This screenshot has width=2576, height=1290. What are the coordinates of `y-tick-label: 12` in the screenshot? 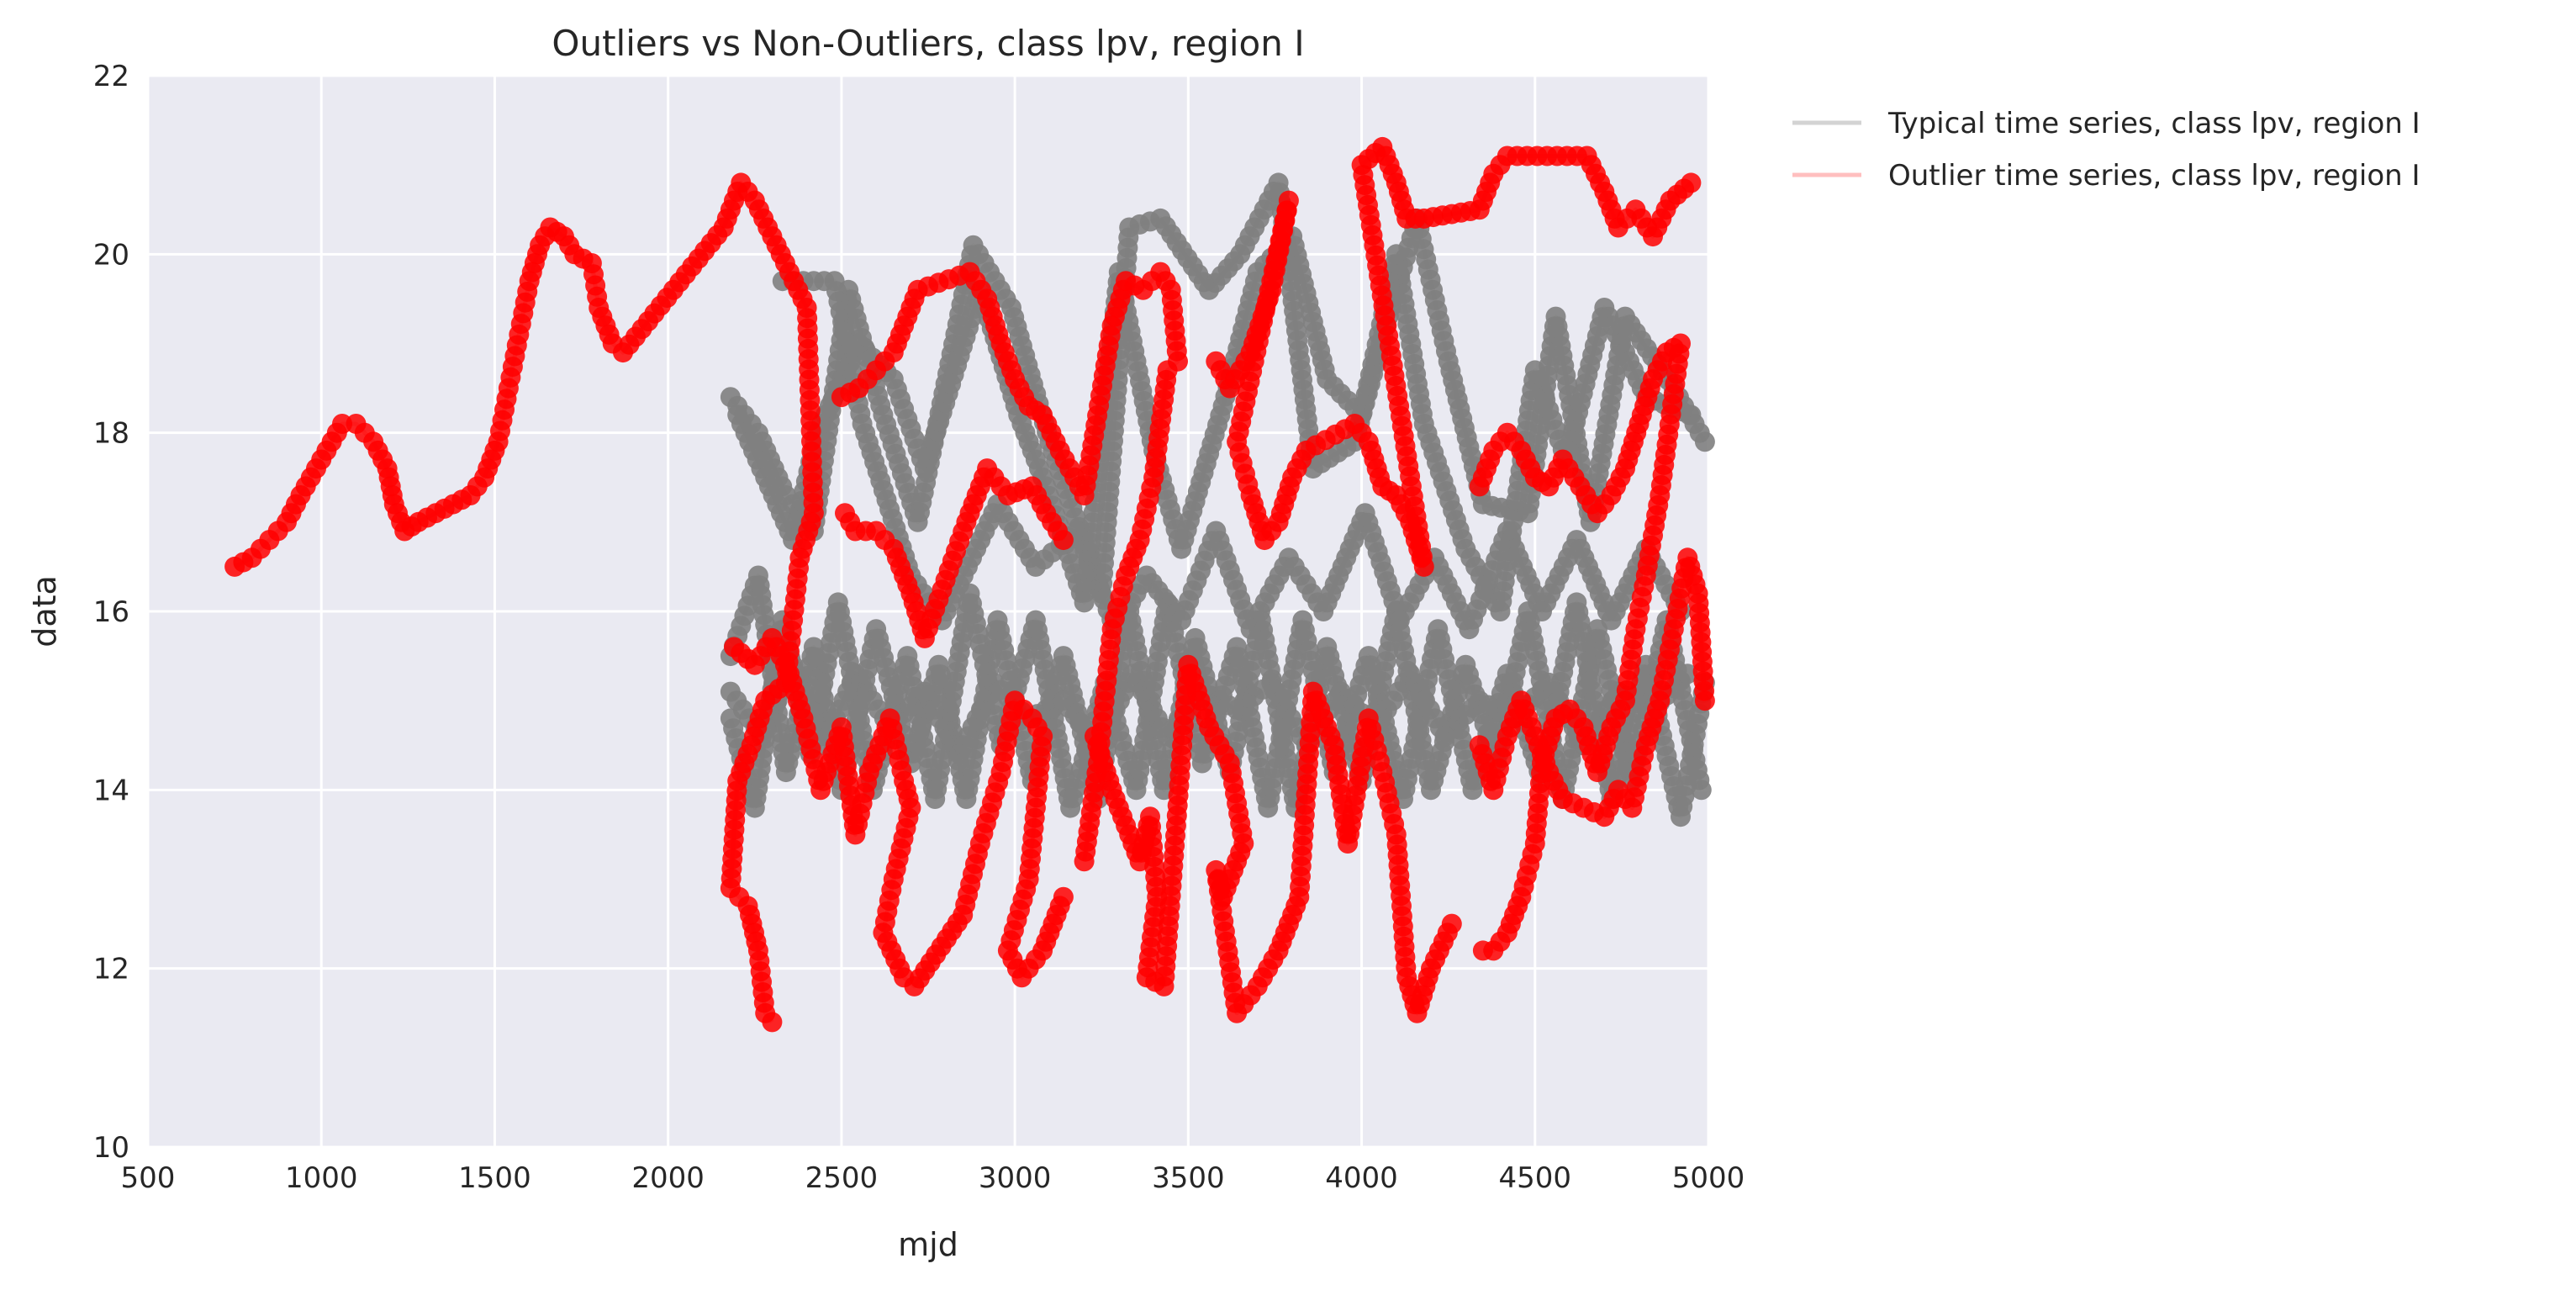 It's located at (111, 969).